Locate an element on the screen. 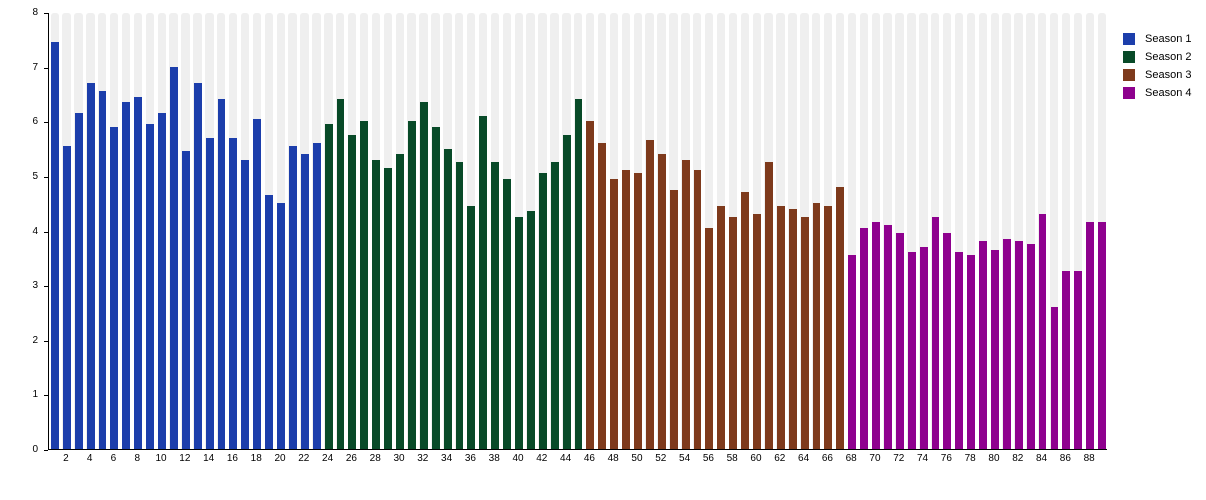 The width and height of the screenshot is (1206, 500). x-tick-label-78: 78 is located at coordinates (970, 458).